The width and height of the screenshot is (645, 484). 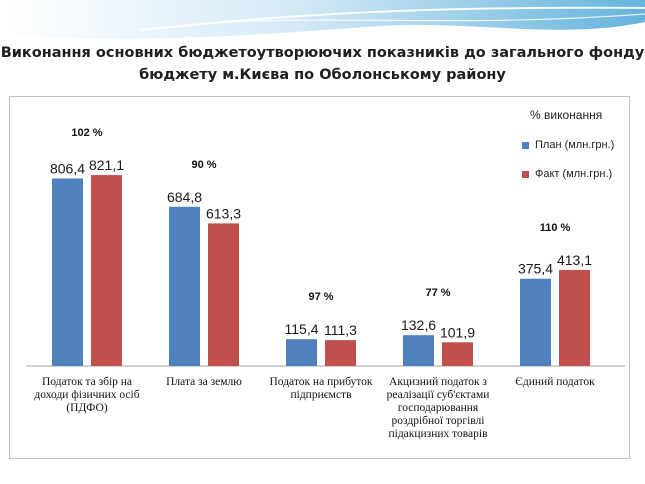 What do you see at coordinates (574, 174) in the screenshot?
I see `legend-label-fact: Факт (млн.грн.)` at bounding box center [574, 174].